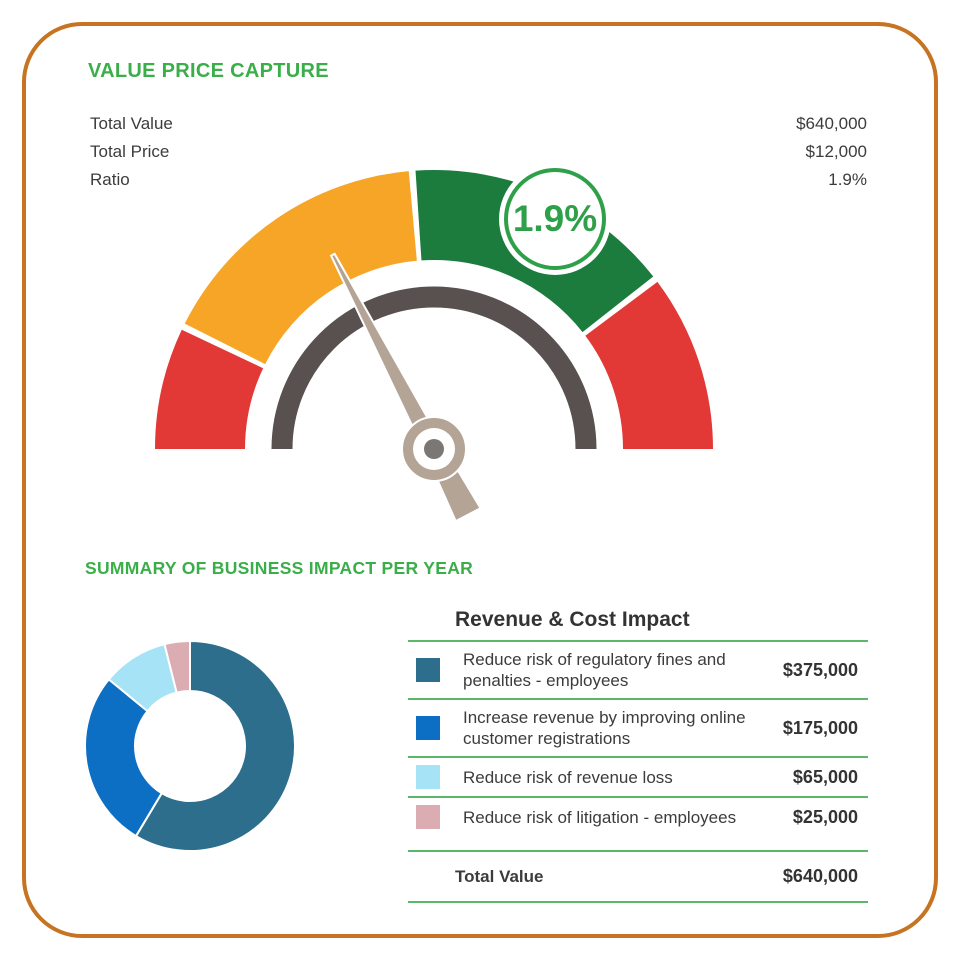  Describe the element at coordinates (825, 776) in the screenshot. I see `row-value: $65,000` at that location.